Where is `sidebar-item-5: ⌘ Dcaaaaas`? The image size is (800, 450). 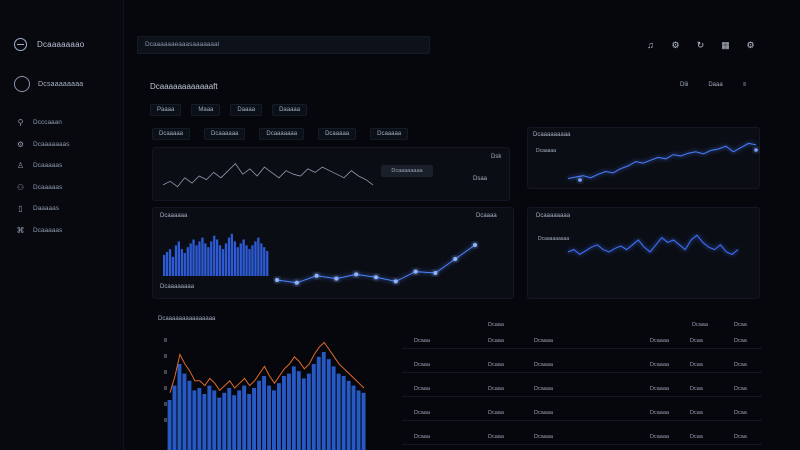 sidebar-item-5: ⌘ Dcaaaaas is located at coordinates (43, 230).